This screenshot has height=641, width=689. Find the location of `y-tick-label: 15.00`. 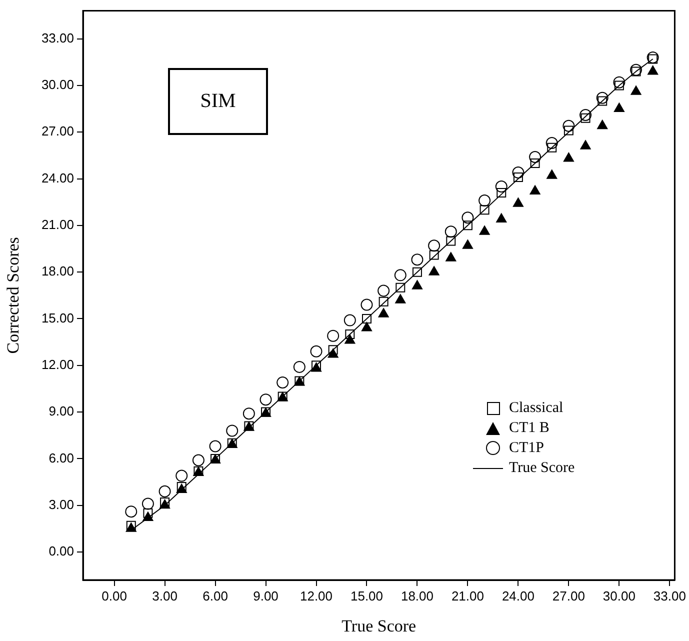

y-tick-label: 15.00 is located at coordinates (57, 318).